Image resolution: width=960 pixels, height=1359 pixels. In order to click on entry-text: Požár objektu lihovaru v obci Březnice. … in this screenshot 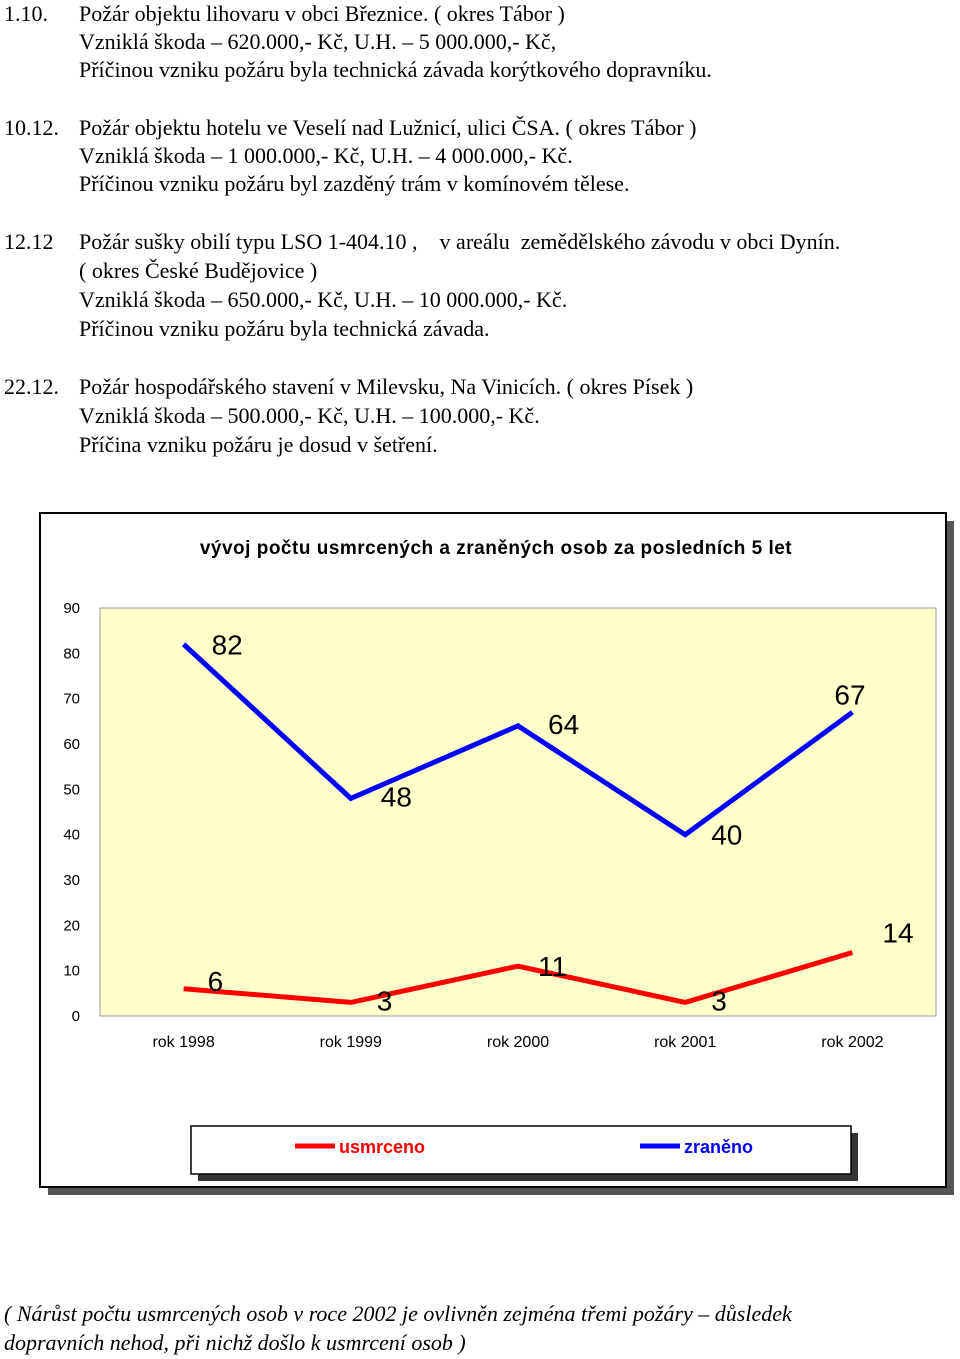, I will do `click(322, 13)`.